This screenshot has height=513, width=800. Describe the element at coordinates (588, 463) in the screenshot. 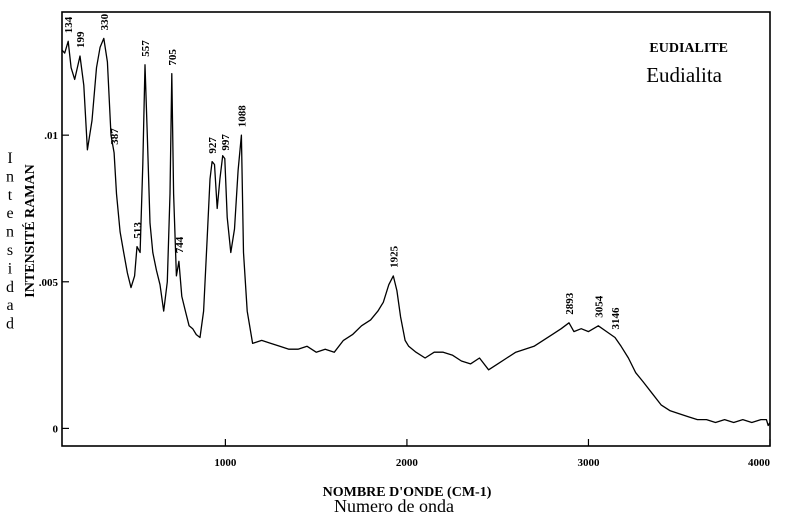

I see `x-tick-label: 3000` at that location.